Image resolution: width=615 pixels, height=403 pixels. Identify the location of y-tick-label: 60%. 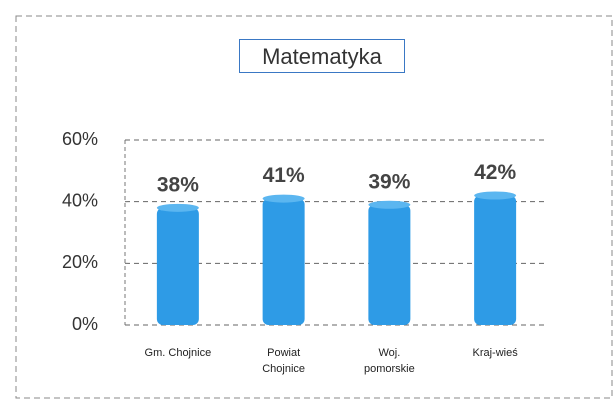
(80, 139).